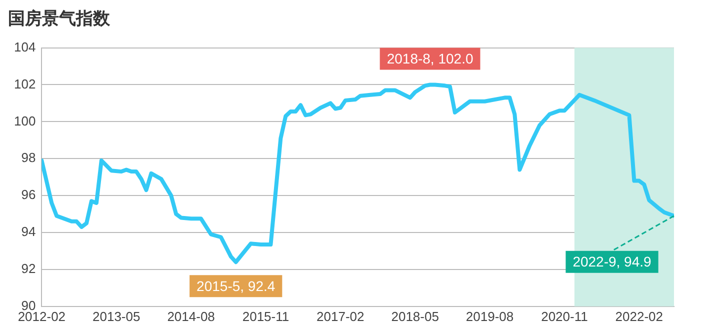 Image resolution: width=702 pixels, height=336 pixels. I want to click on annotation: 2022-9, 94.9, so click(612, 262).